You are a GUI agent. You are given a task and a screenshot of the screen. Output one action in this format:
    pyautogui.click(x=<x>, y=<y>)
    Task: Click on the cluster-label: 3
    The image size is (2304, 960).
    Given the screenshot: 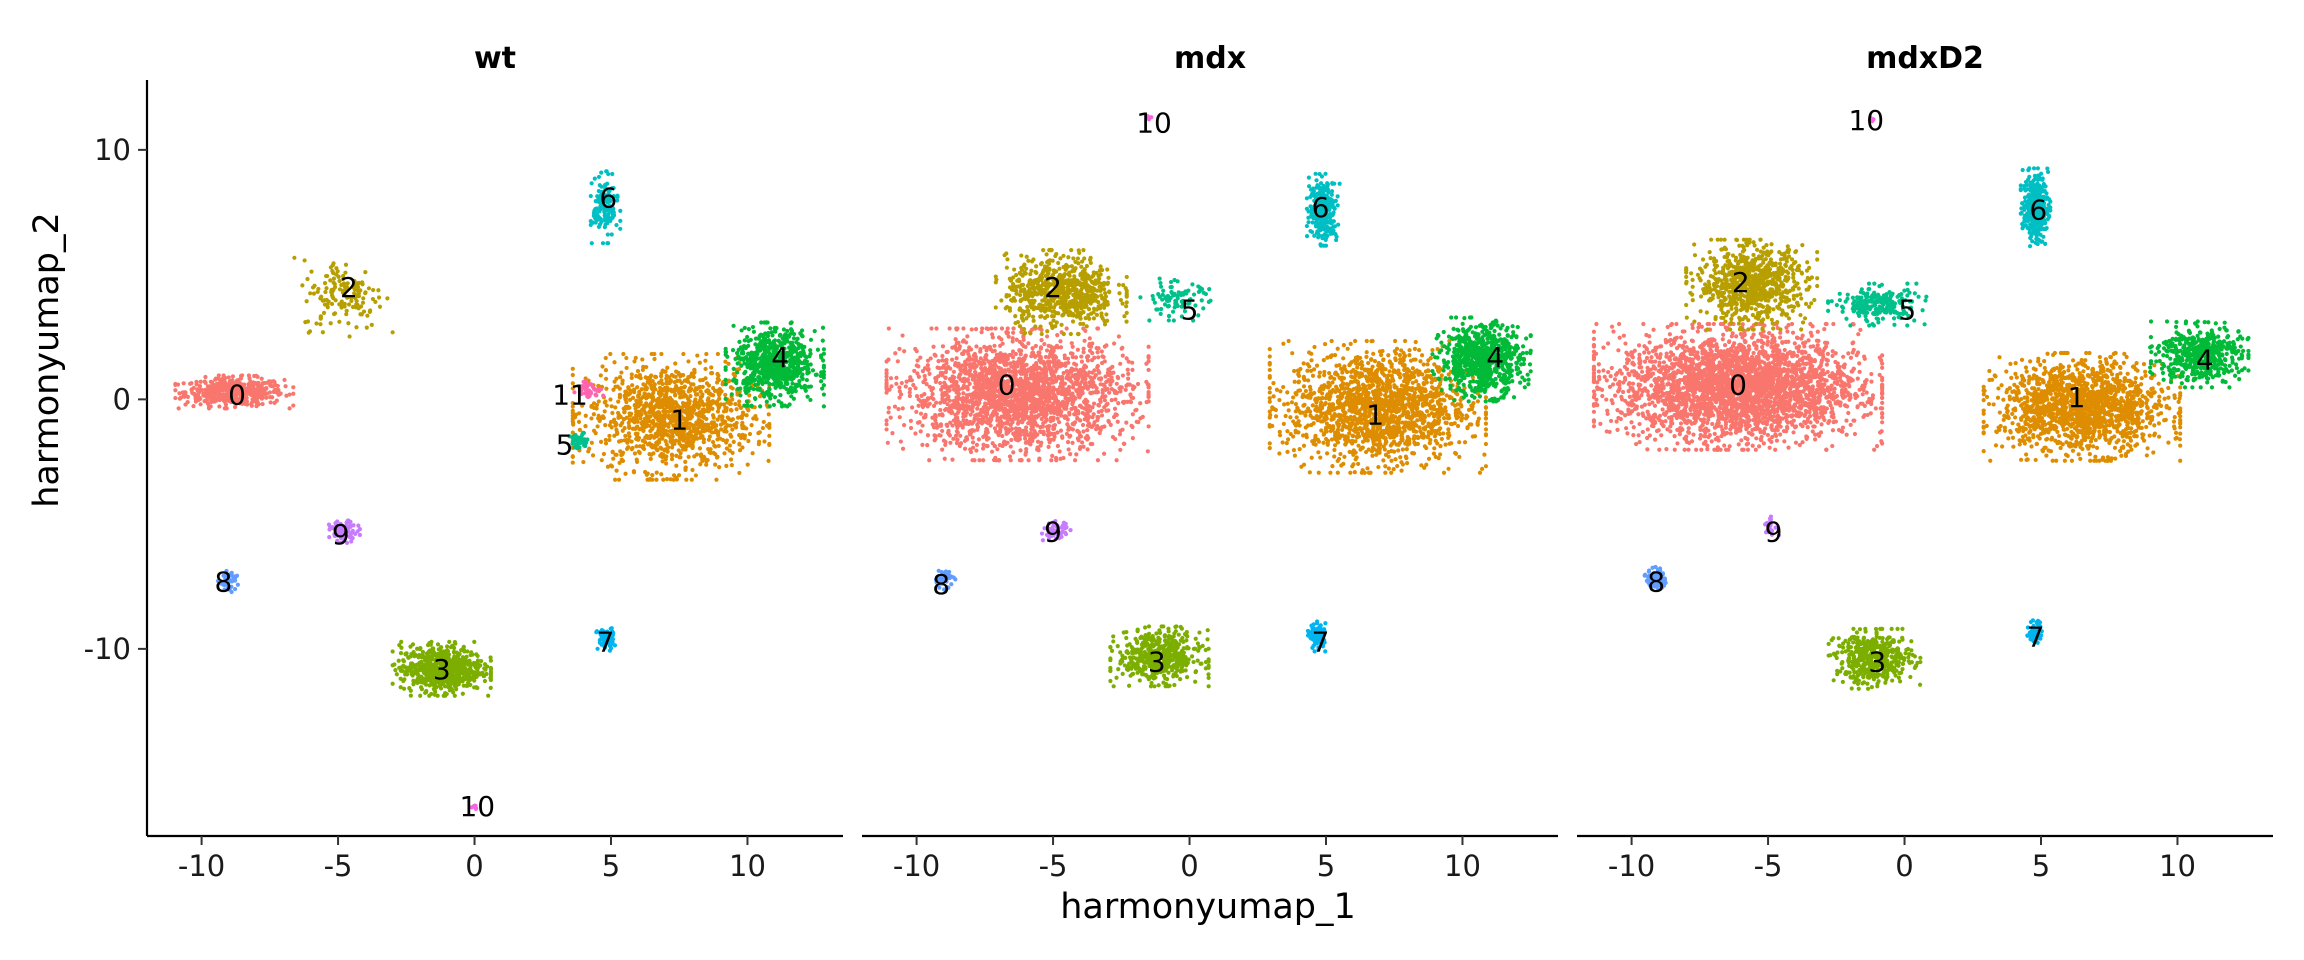 What is the action you would take?
    pyautogui.click(x=442, y=669)
    